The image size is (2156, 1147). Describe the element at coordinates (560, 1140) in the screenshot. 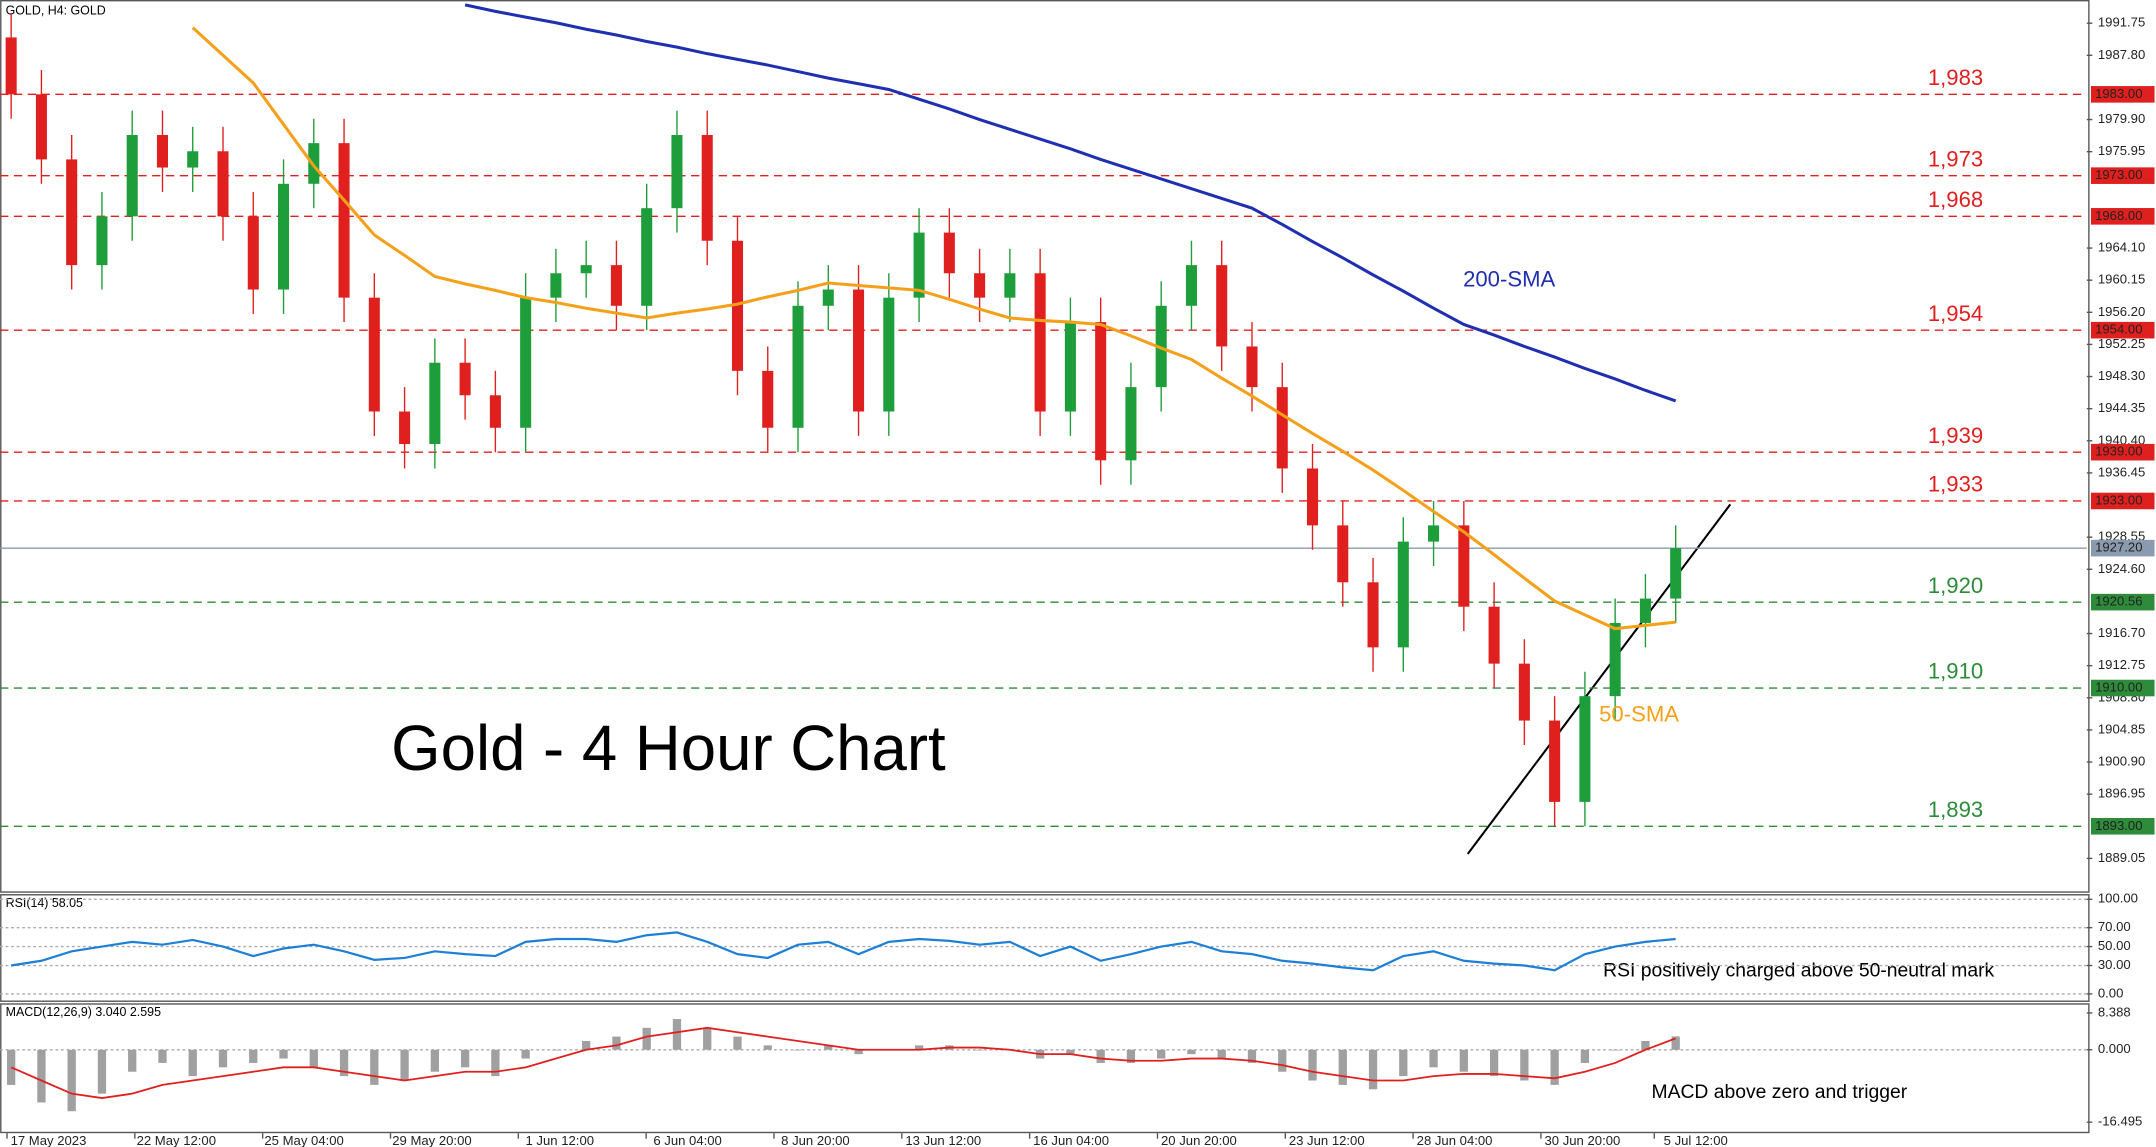

I see `x-tick-label: 1 Jun 12:00` at that location.